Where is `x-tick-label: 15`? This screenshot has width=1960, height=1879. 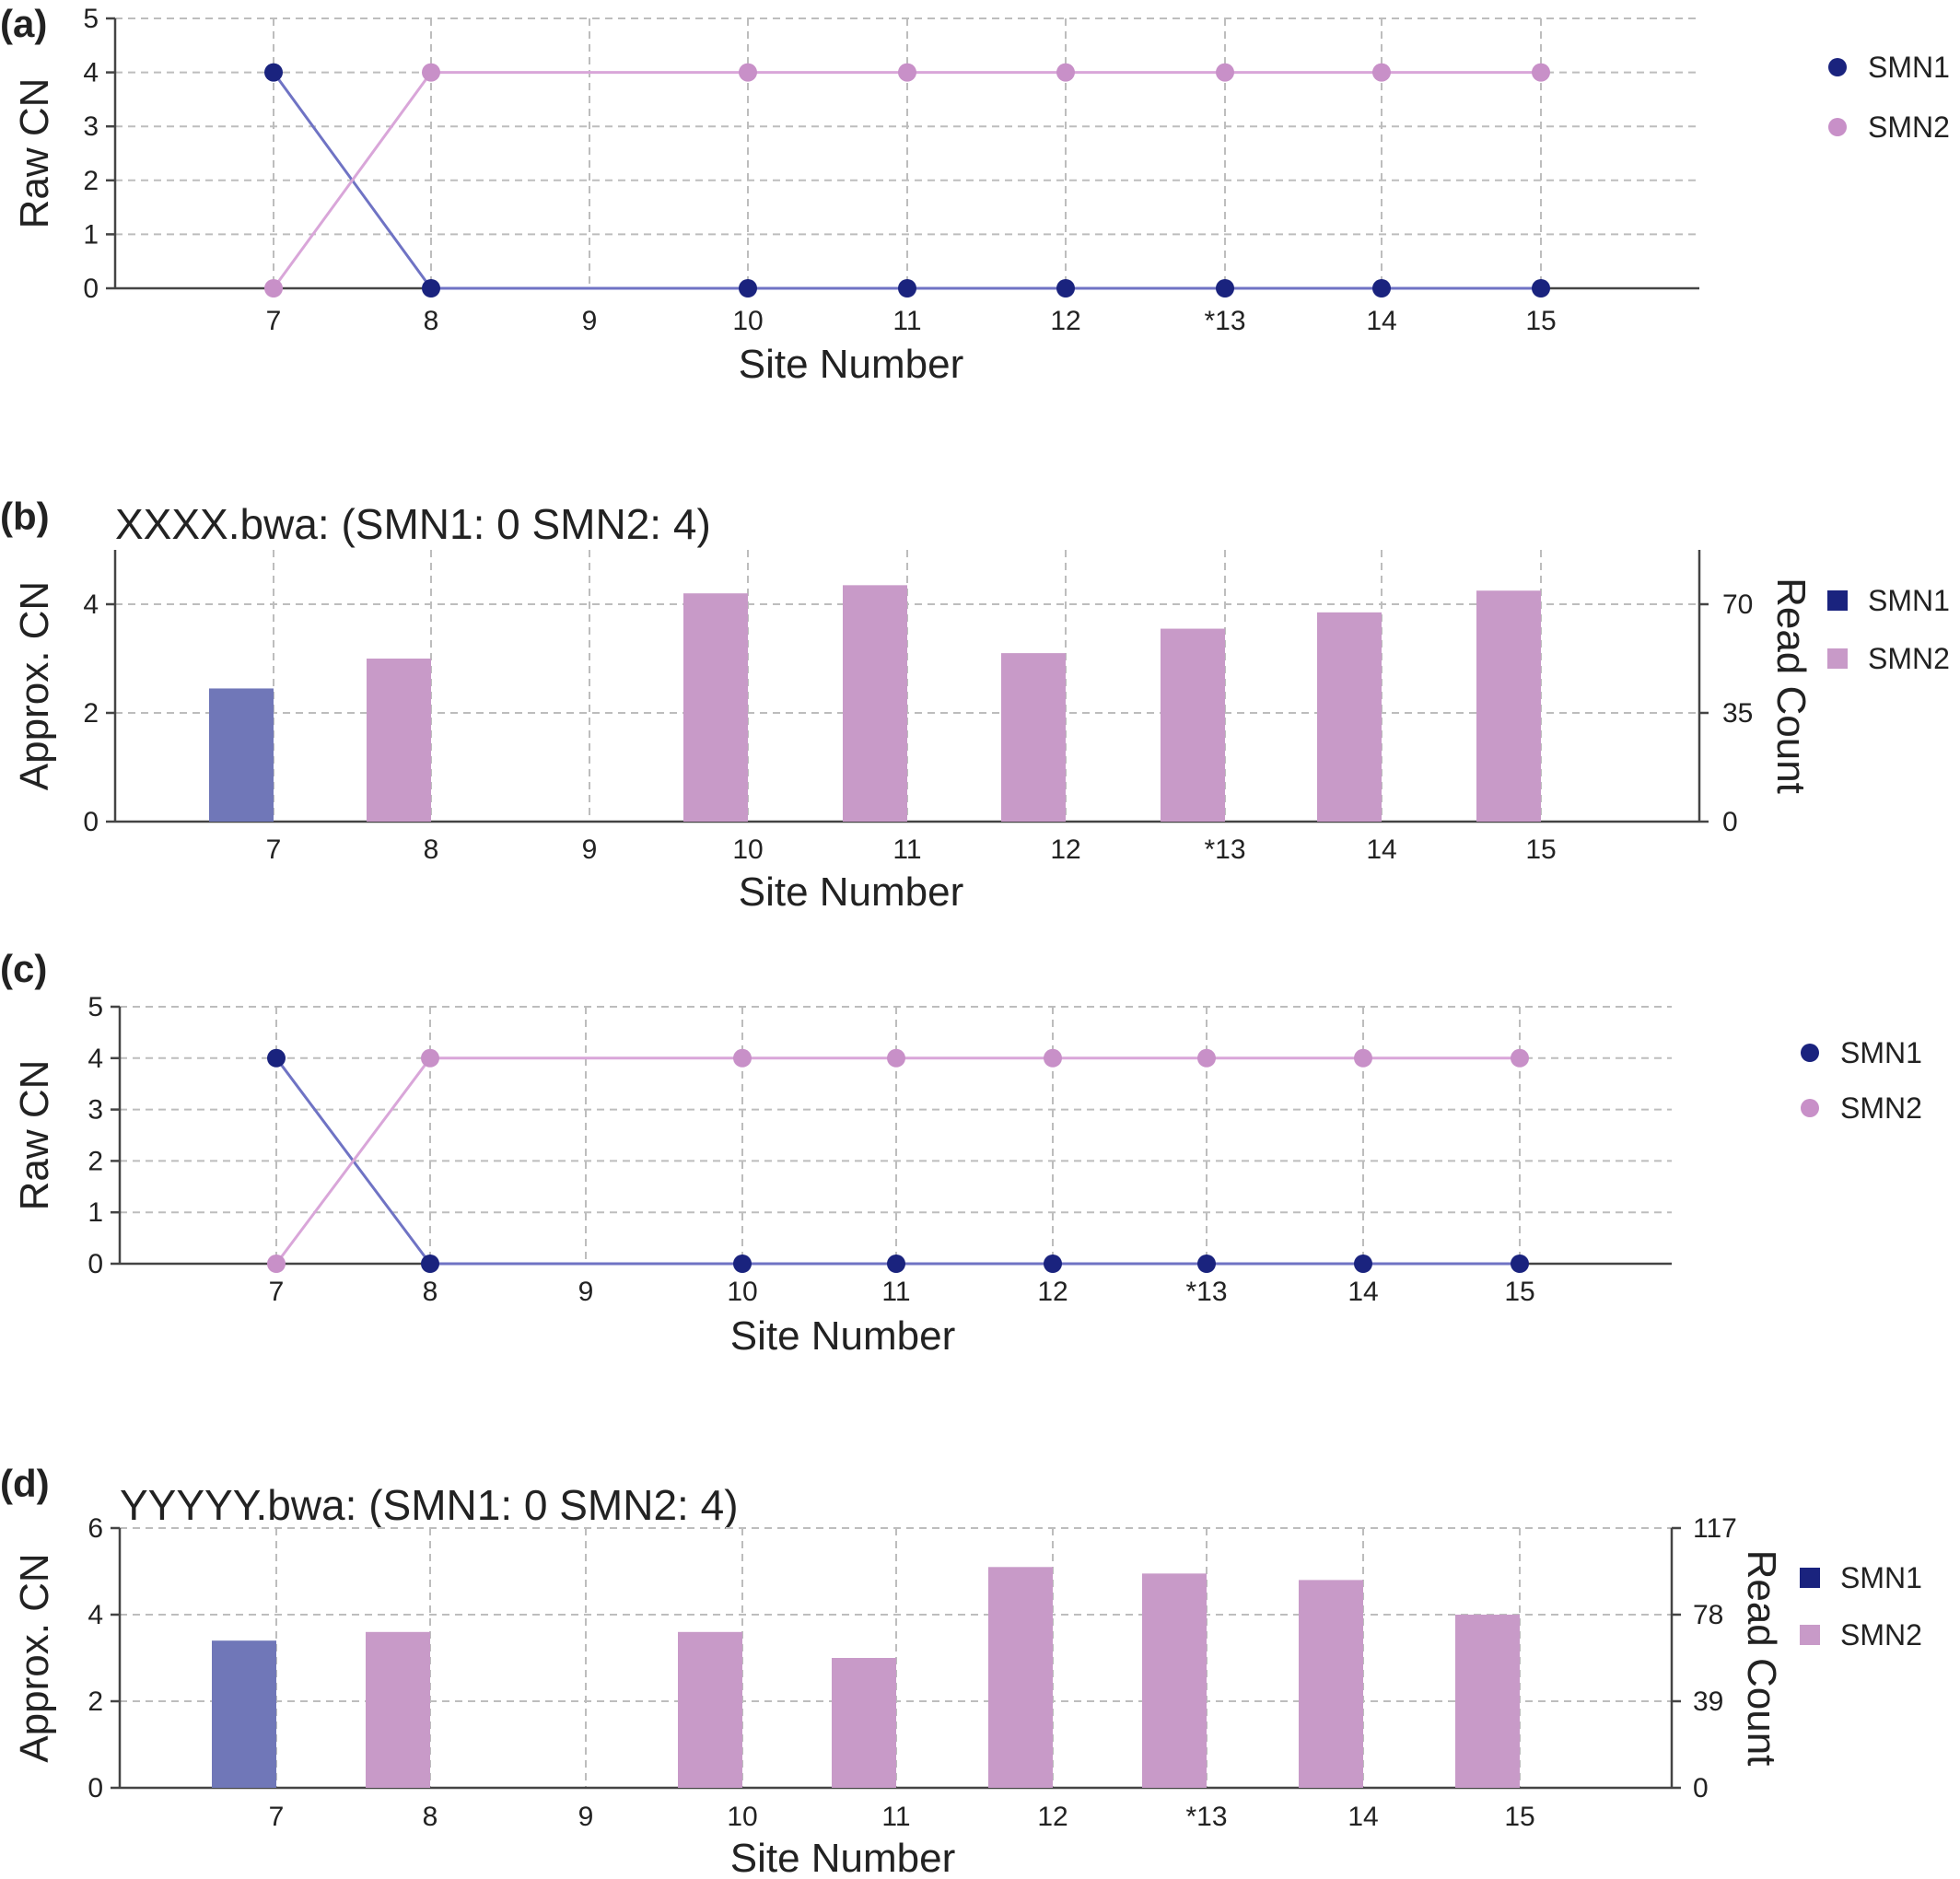
x-tick-label: 15 is located at coordinates (1540, 849).